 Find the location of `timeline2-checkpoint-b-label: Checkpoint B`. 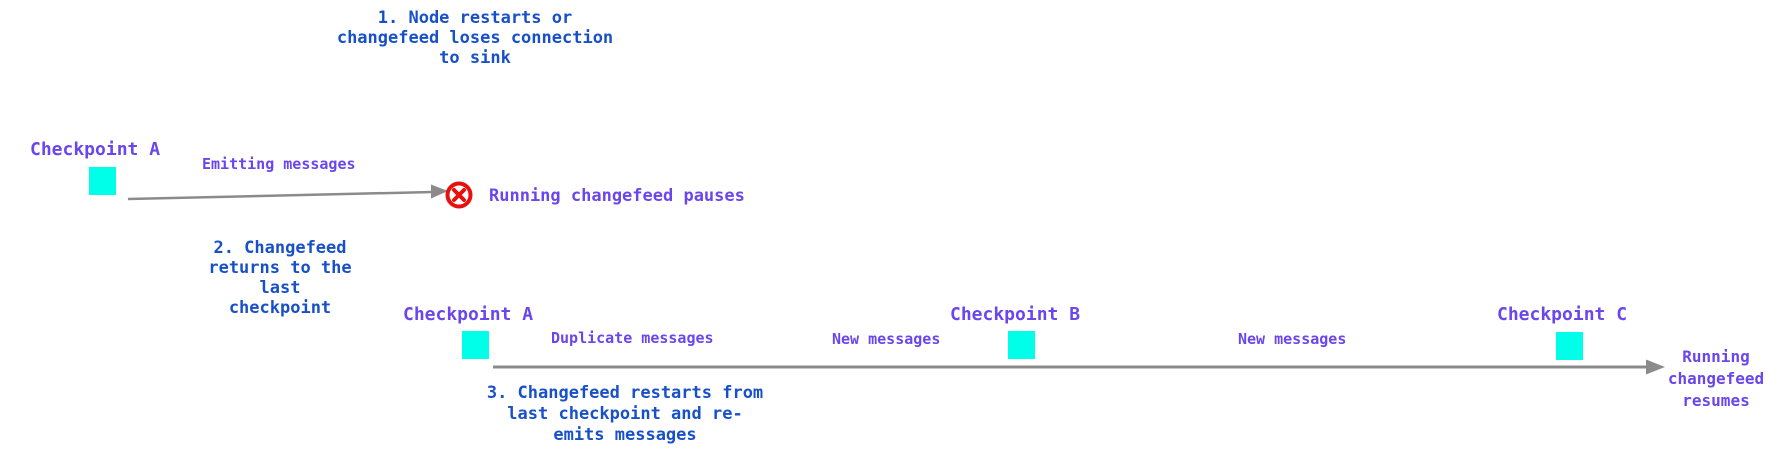

timeline2-checkpoint-b-label: Checkpoint B is located at coordinates (1015, 314).